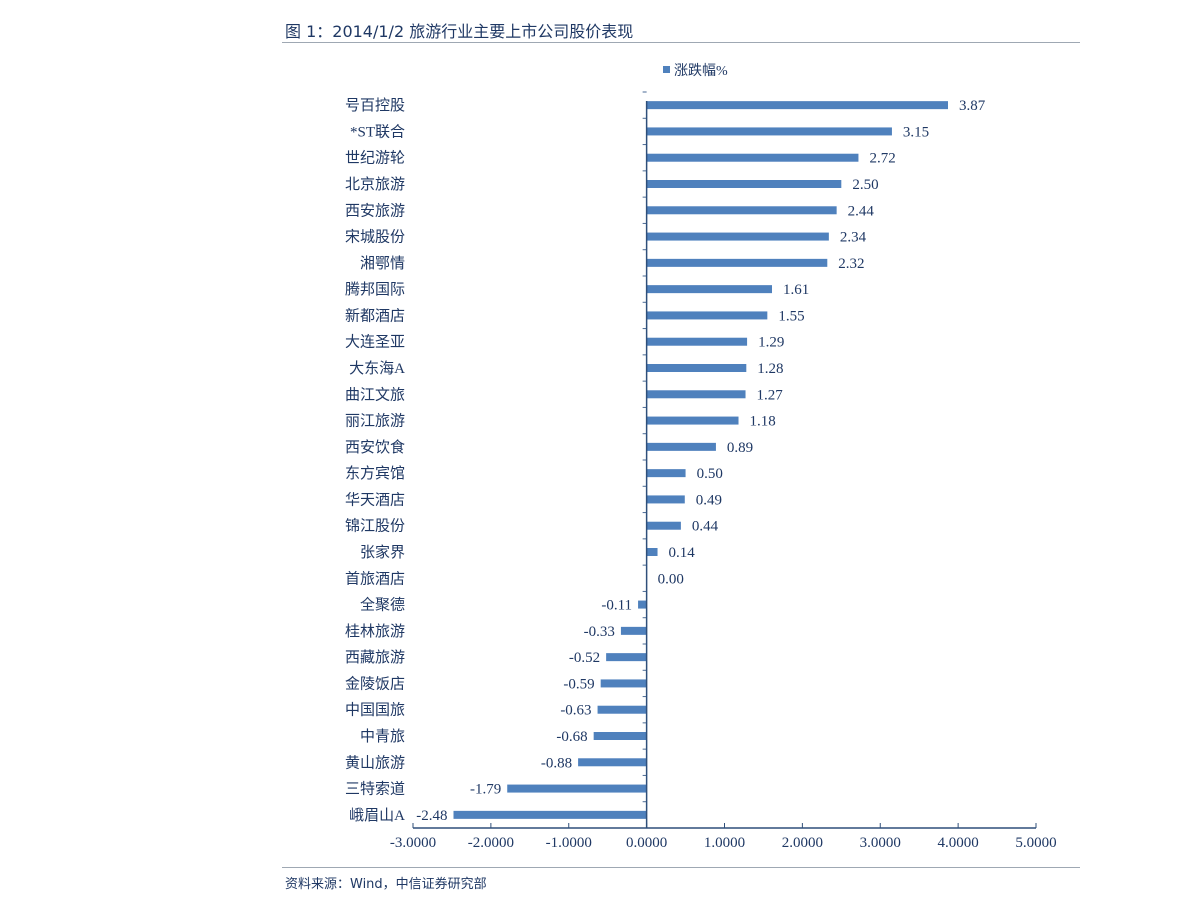  What do you see at coordinates (763, 422) in the screenshot?
I see `data-label: 1.18` at bounding box center [763, 422].